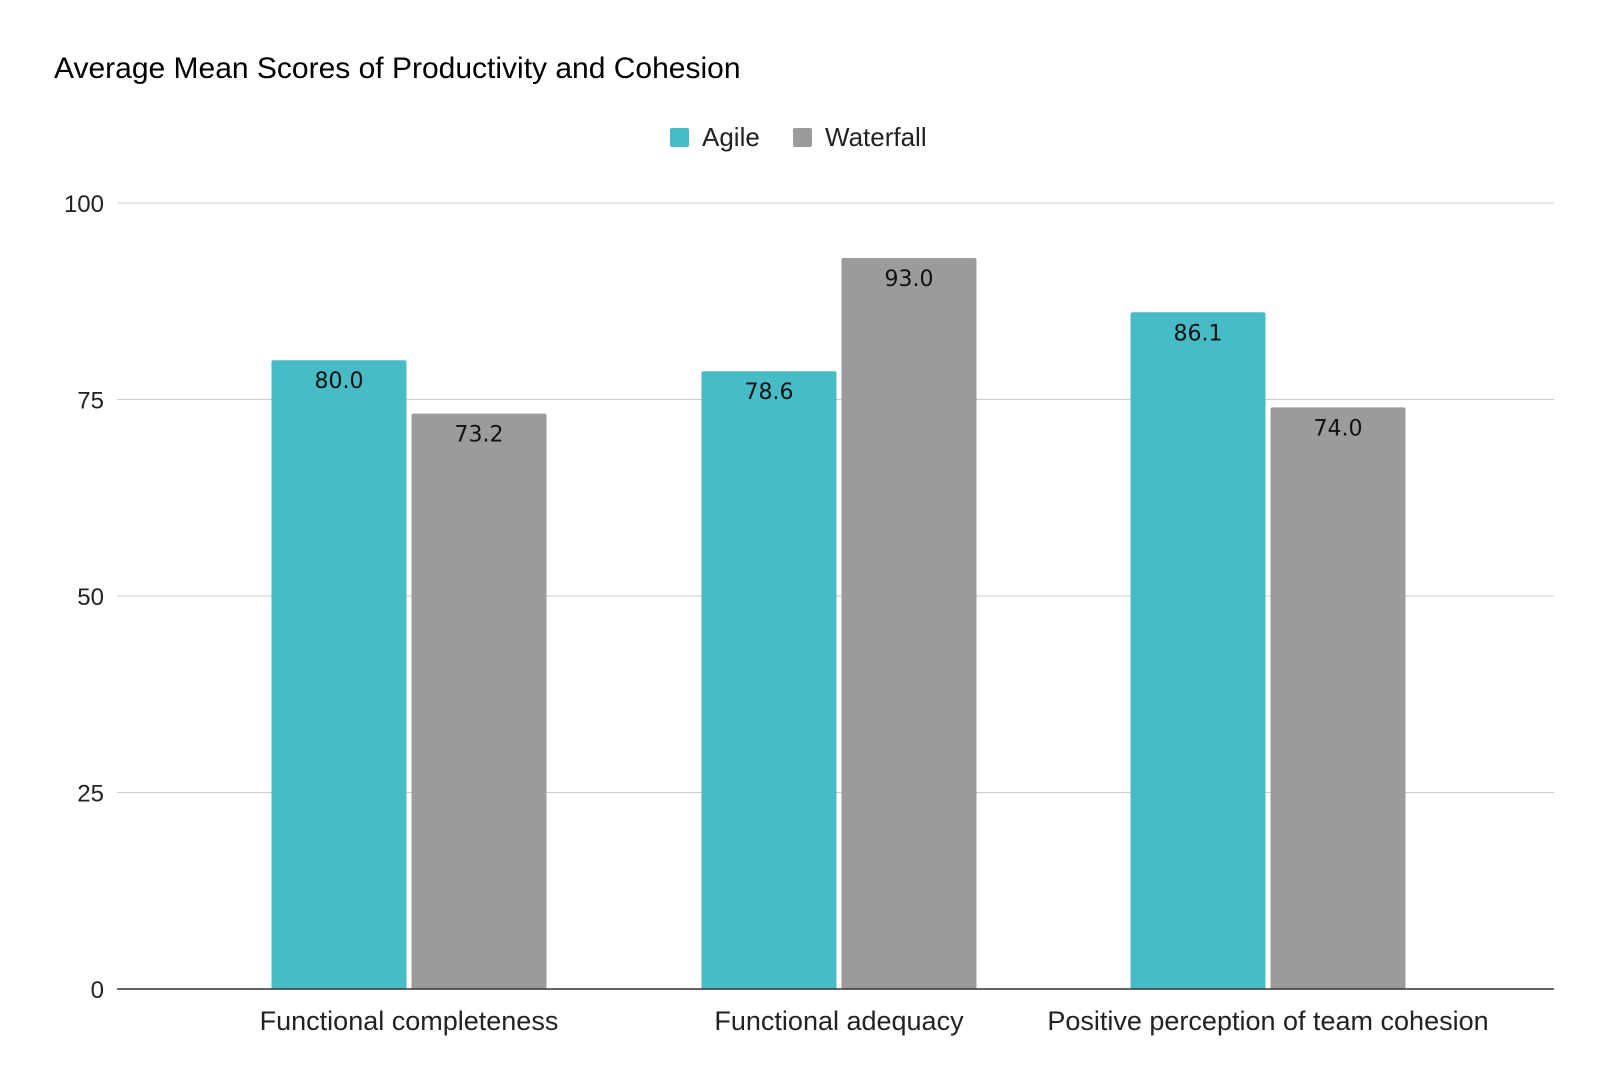  I want to click on x-category-label: Positive perception of team cohesion, so click(1267, 1021).